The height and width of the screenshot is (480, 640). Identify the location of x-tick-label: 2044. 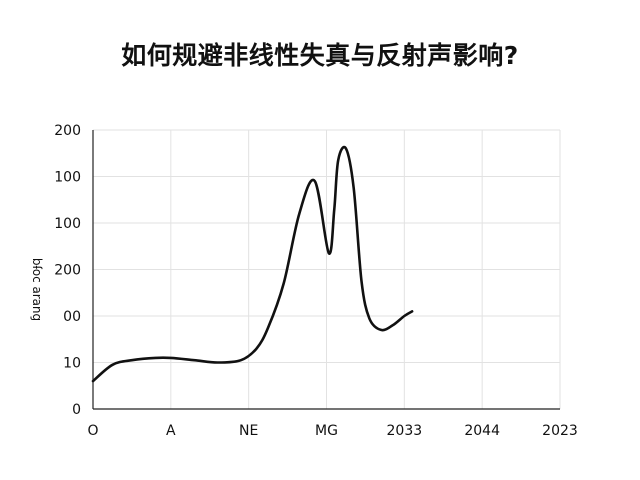
(482, 431).